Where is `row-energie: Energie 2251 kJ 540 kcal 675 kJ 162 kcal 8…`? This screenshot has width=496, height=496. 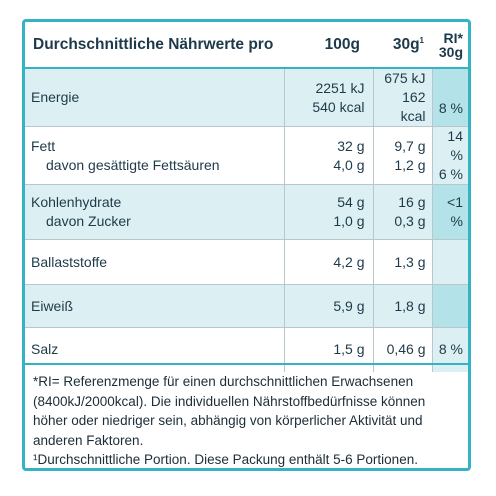 row-energie: Energie 2251 kJ 540 kcal 675 kJ 162 kcal 8… is located at coordinates (246, 97).